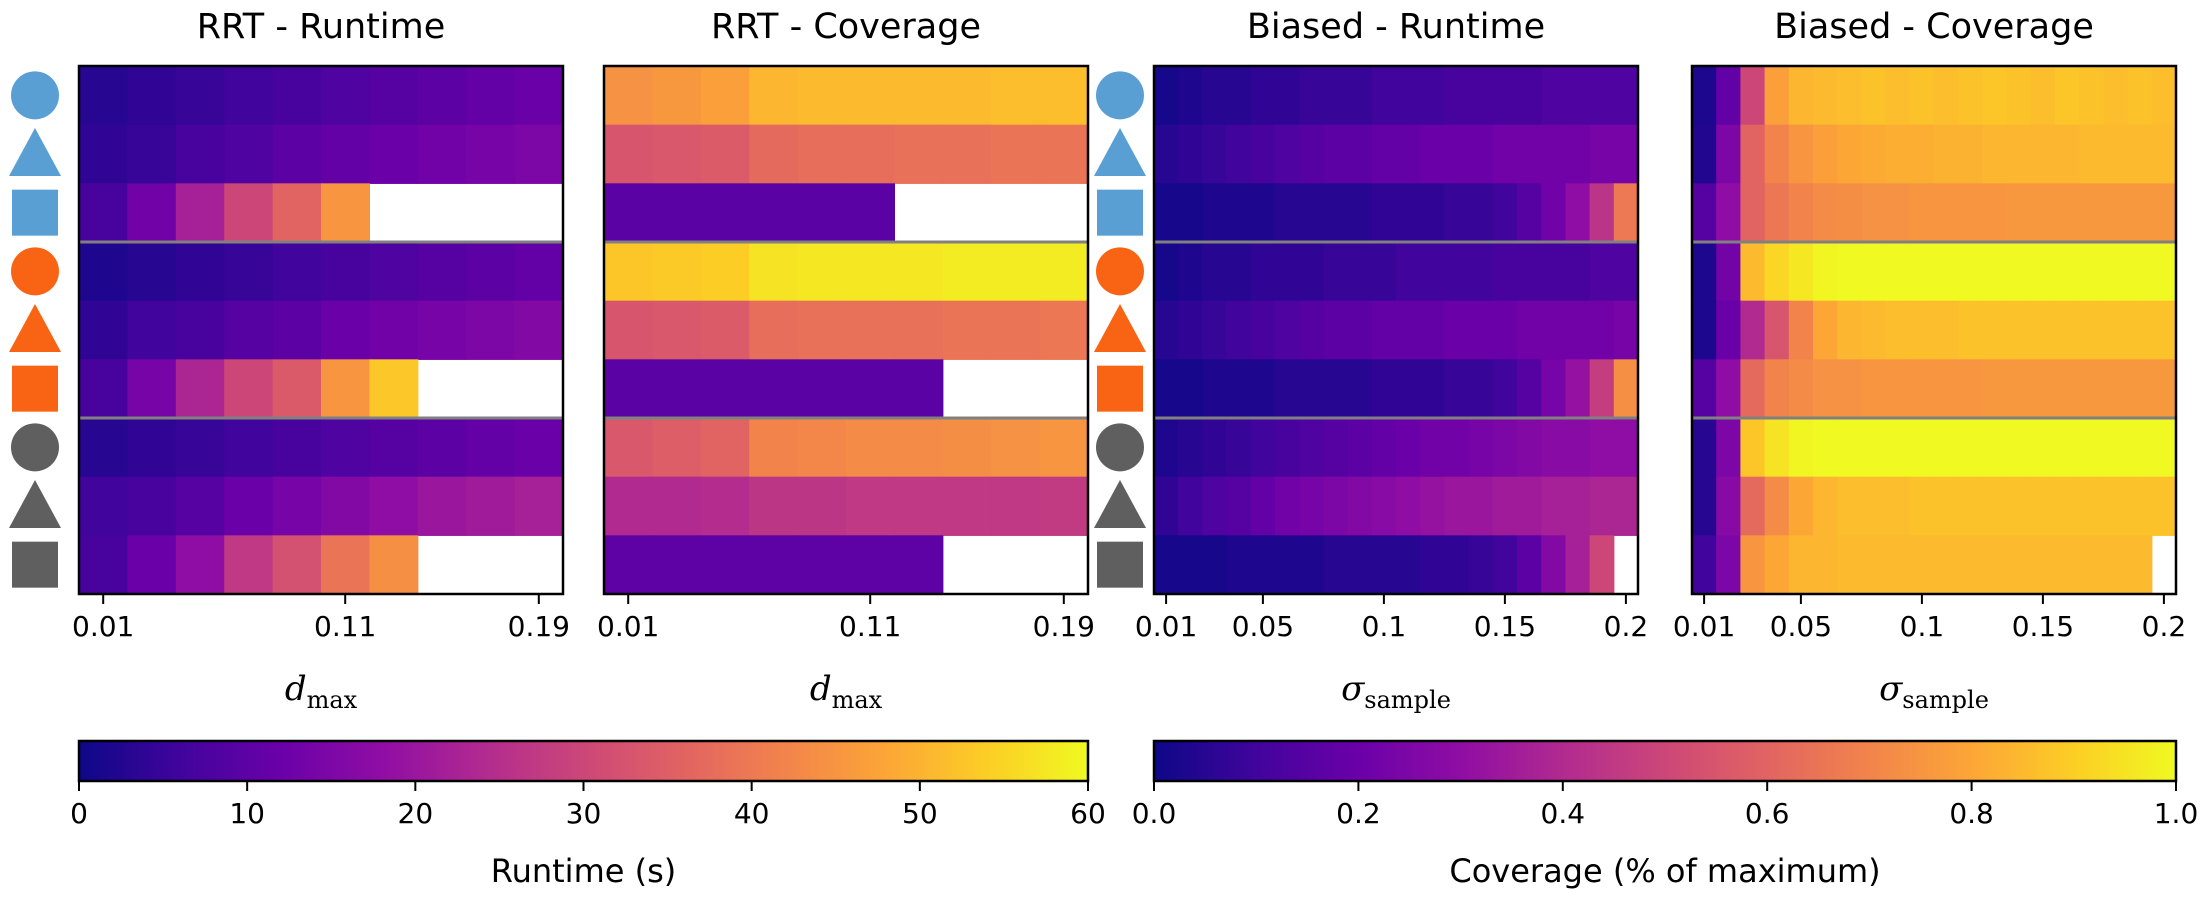 This screenshot has height=904, width=2200. I want to click on panel-title: Biased - Runtime, so click(1396, 27).